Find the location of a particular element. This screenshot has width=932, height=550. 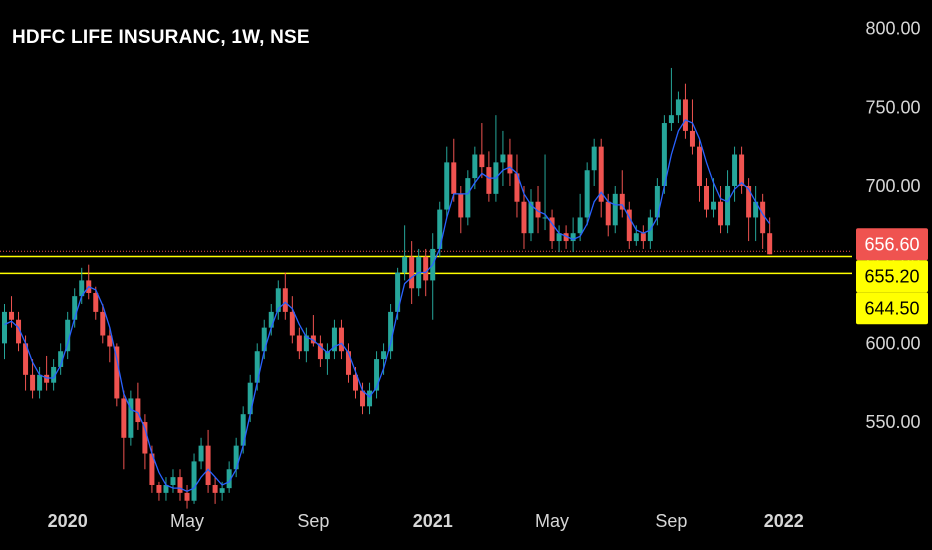

y-tick-label: 800.00 is located at coordinates (892, 29).